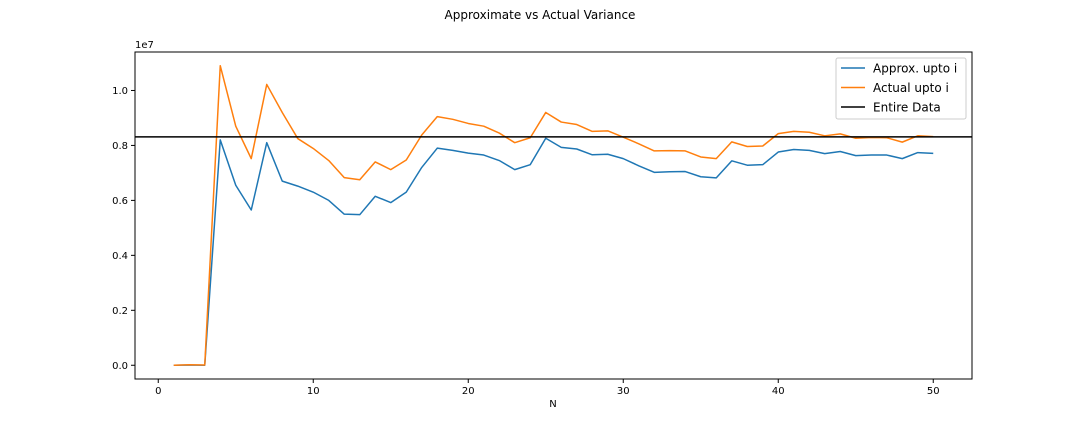 The height and width of the screenshot is (432, 1080). Describe the element at coordinates (540, 15) in the screenshot. I see `chart-title: Approximate vs Actual Variance` at that location.